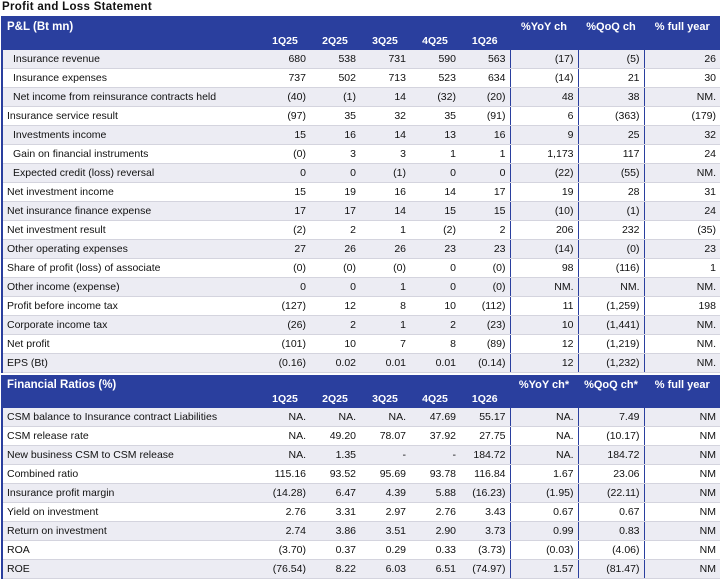 Image resolution: width=720 pixels, height=579 pixels. Describe the element at coordinates (485, 78) in the screenshot. I see `cell-value: 634` at that location.